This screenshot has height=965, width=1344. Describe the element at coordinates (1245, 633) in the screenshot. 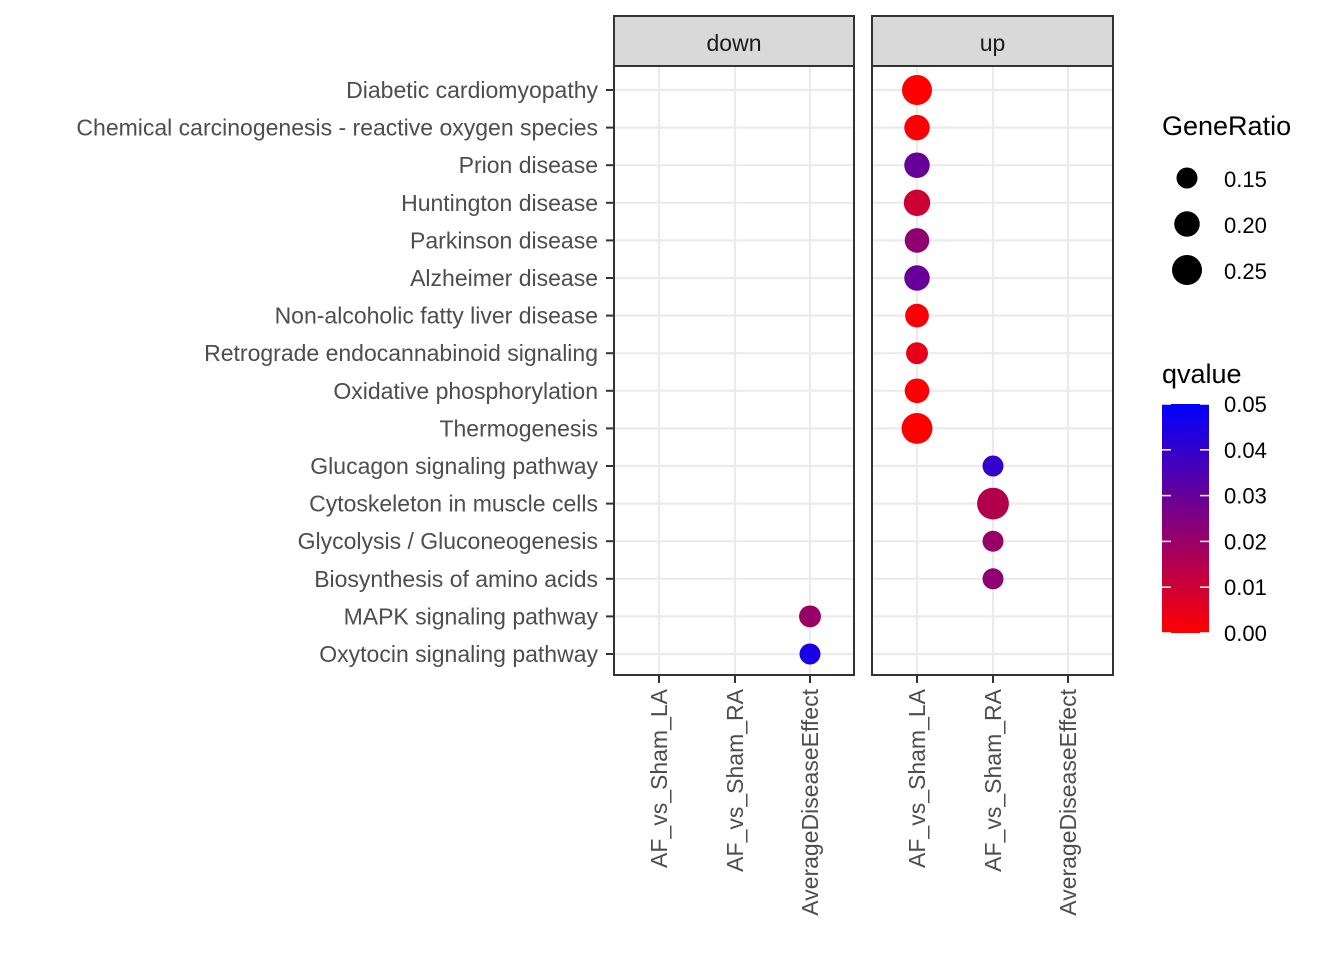

I see `color-legend-label: 0.00` at that location.